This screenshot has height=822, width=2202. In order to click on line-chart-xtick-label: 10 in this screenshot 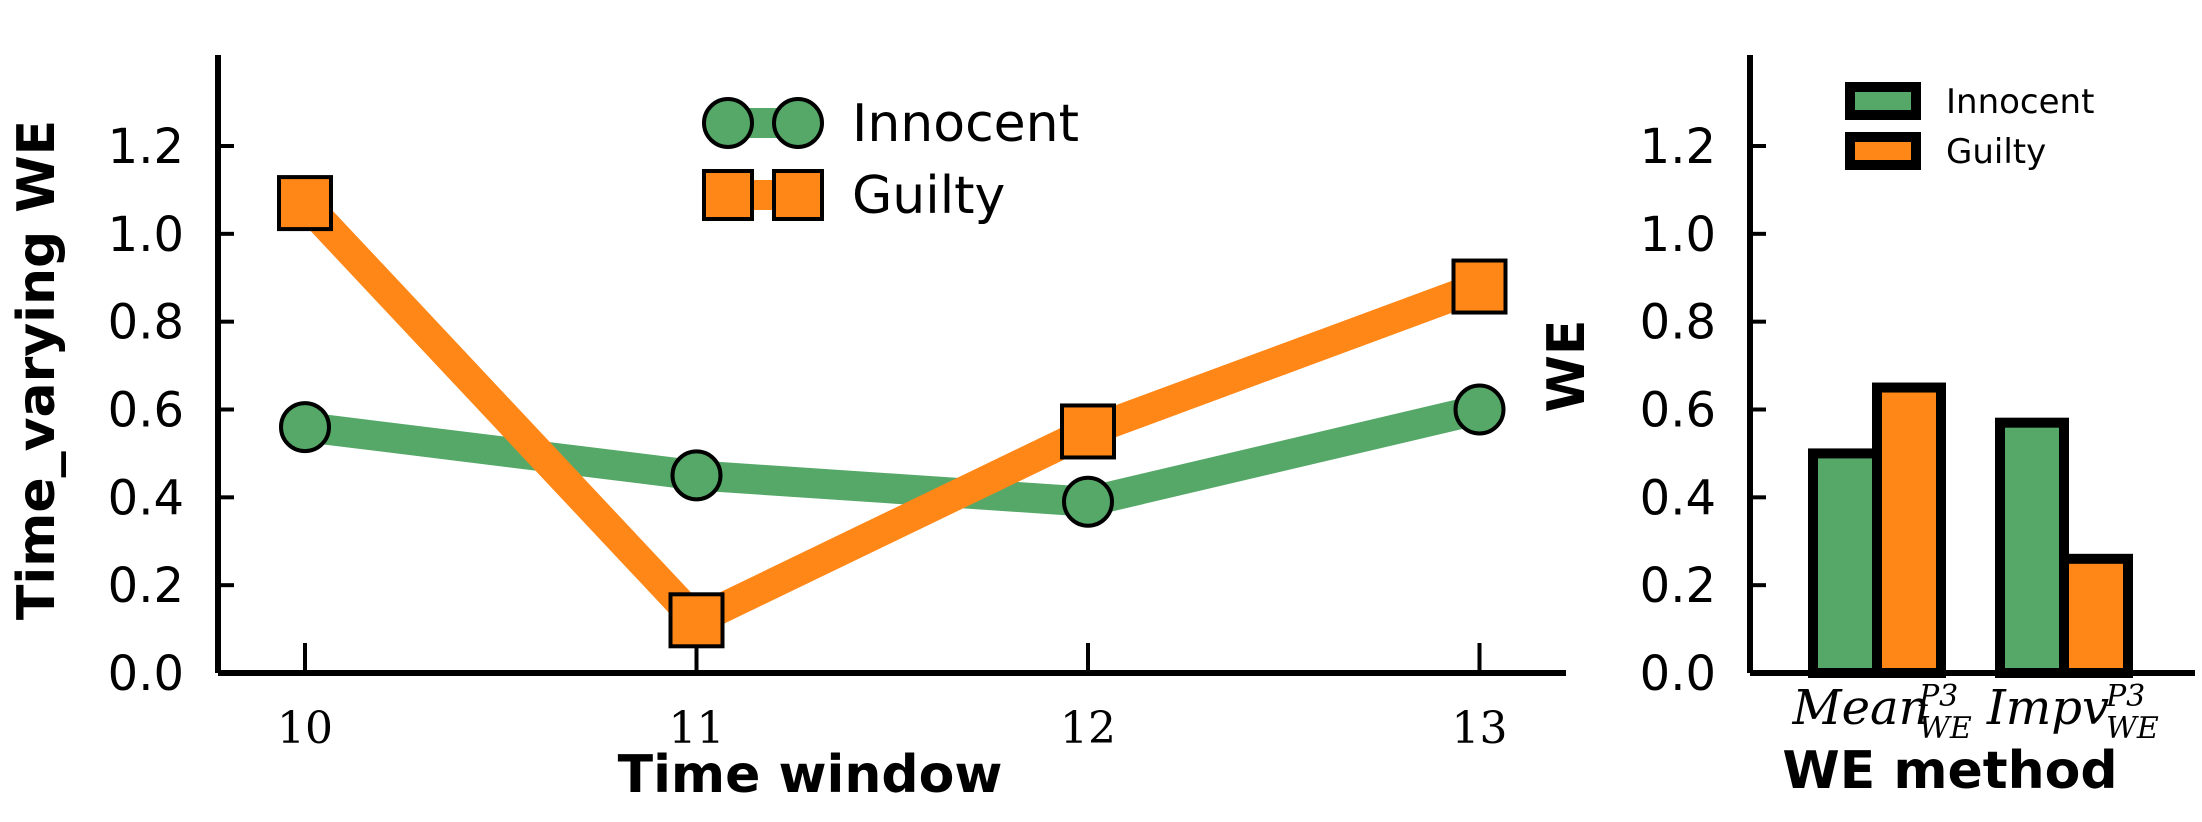, I will do `click(305, 728)`.